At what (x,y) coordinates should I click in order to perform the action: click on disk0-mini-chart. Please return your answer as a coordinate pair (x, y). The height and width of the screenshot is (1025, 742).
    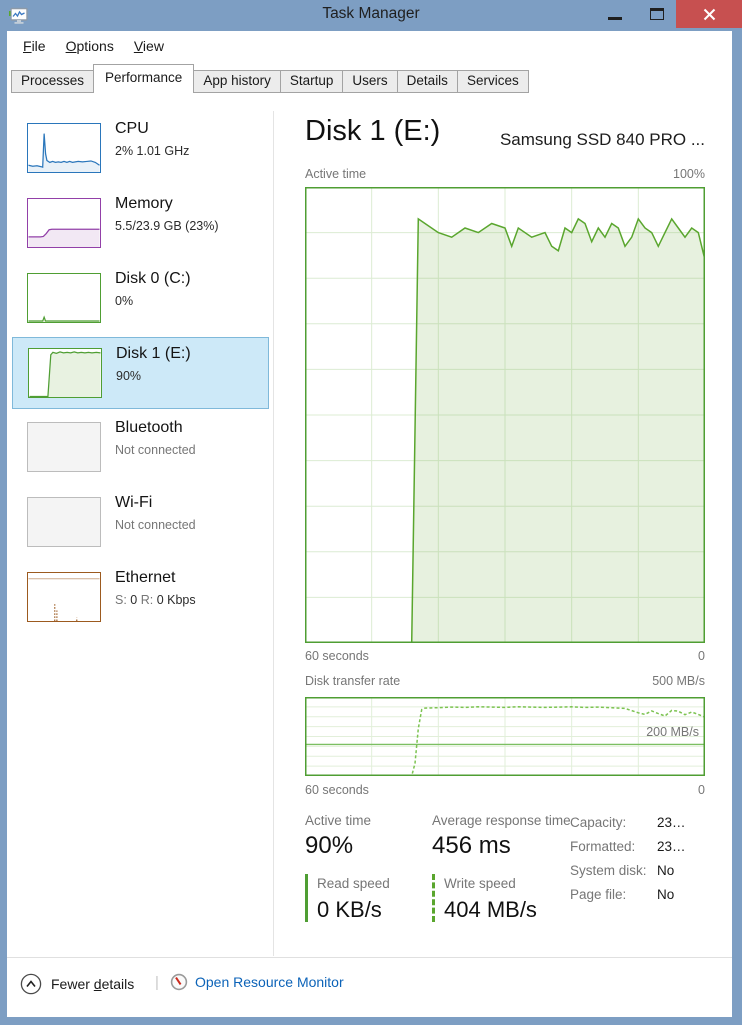
    Looking at the image, I should click on (64, 298).